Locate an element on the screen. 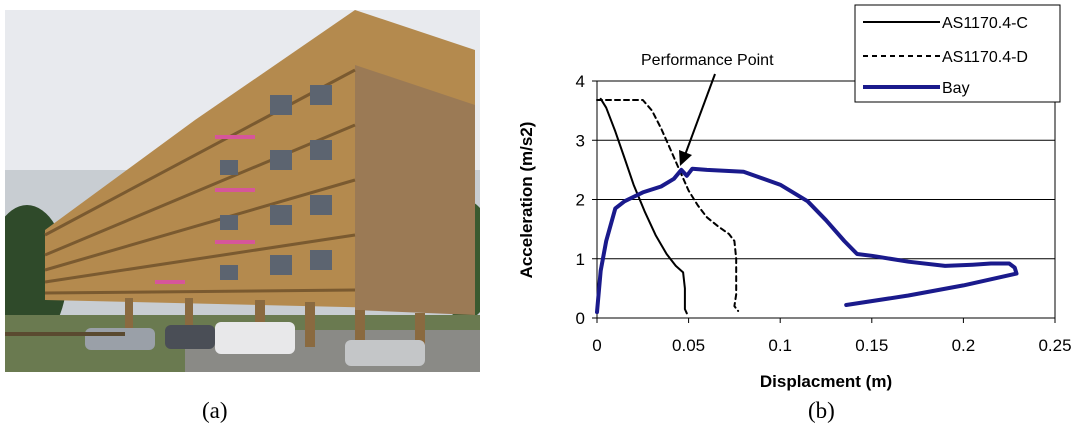 The height and width of the screenshot is (425, 1085). x-axis-label: Displacment (m) is located at coordinates (826, 381).